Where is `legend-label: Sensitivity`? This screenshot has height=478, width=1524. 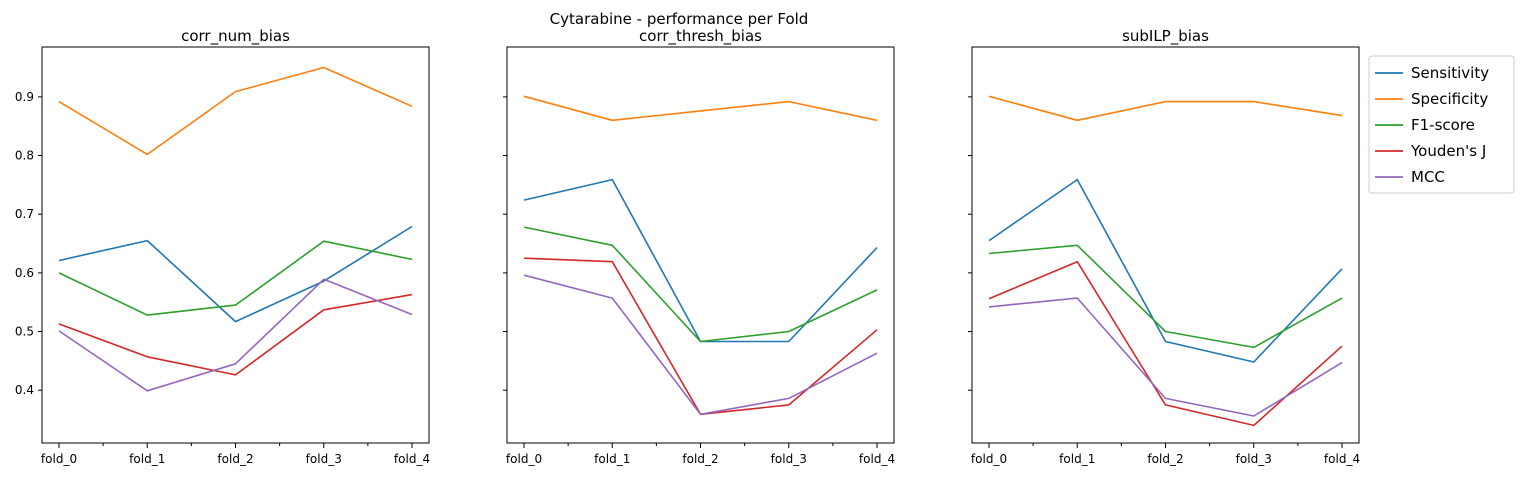
legend-label: Sensitivity is located at coordinates (1450, 73).